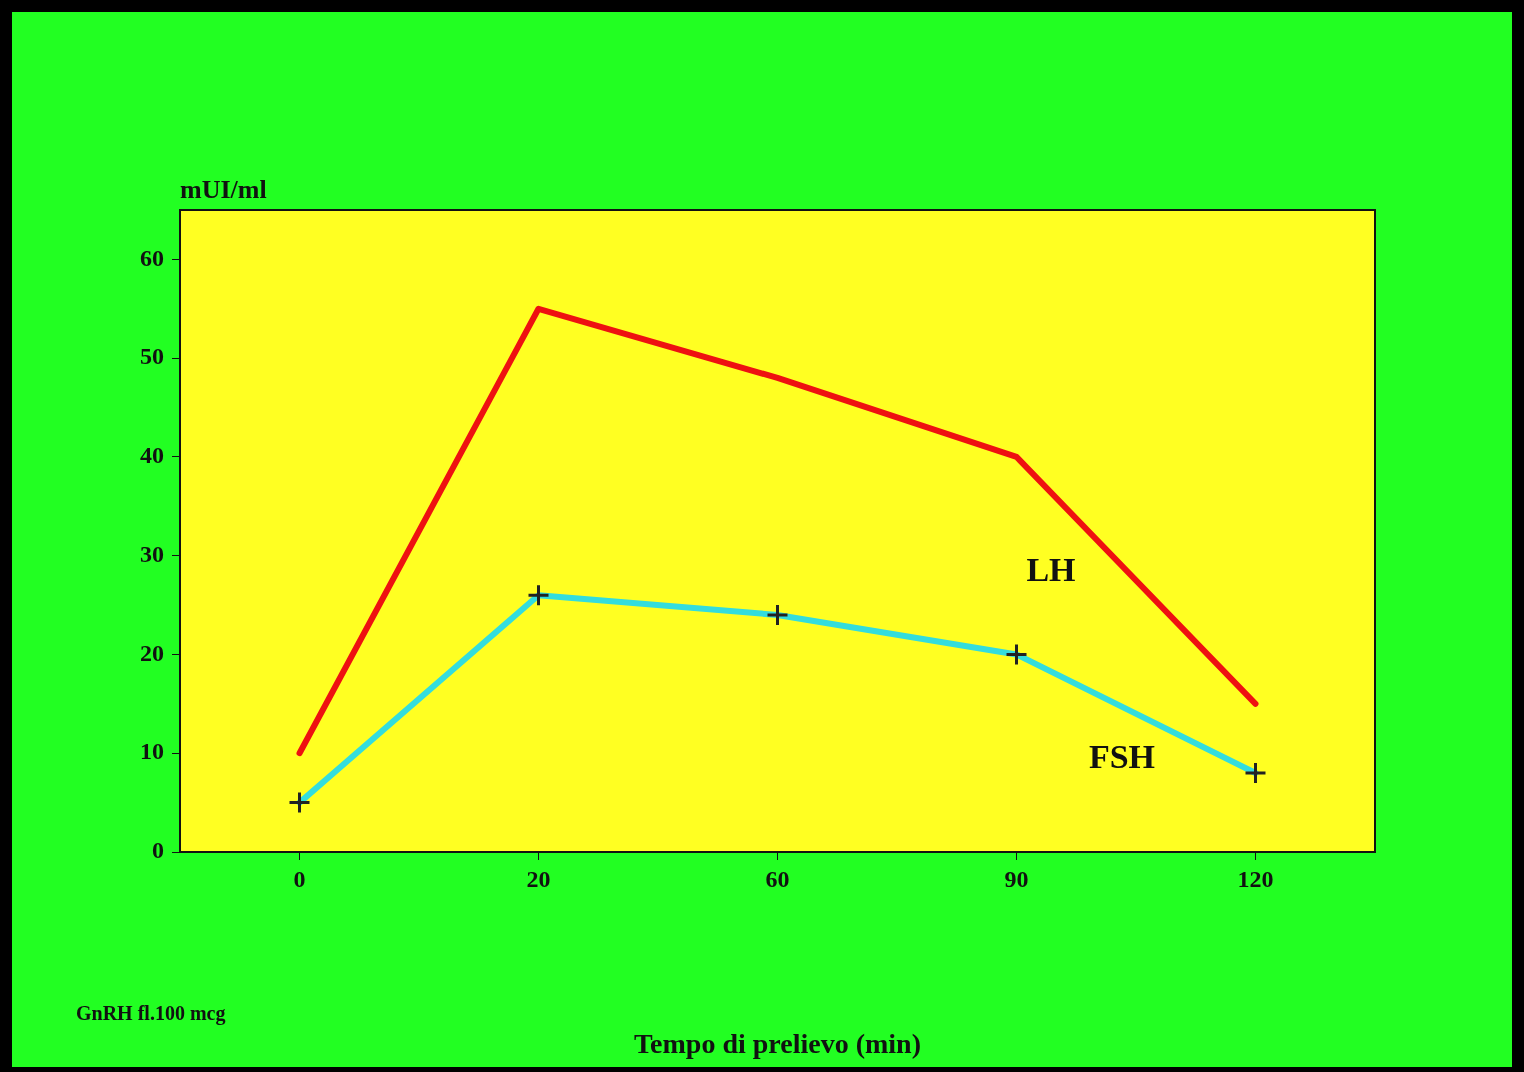  I want to click on series-label: LH, so click(1051, 570).